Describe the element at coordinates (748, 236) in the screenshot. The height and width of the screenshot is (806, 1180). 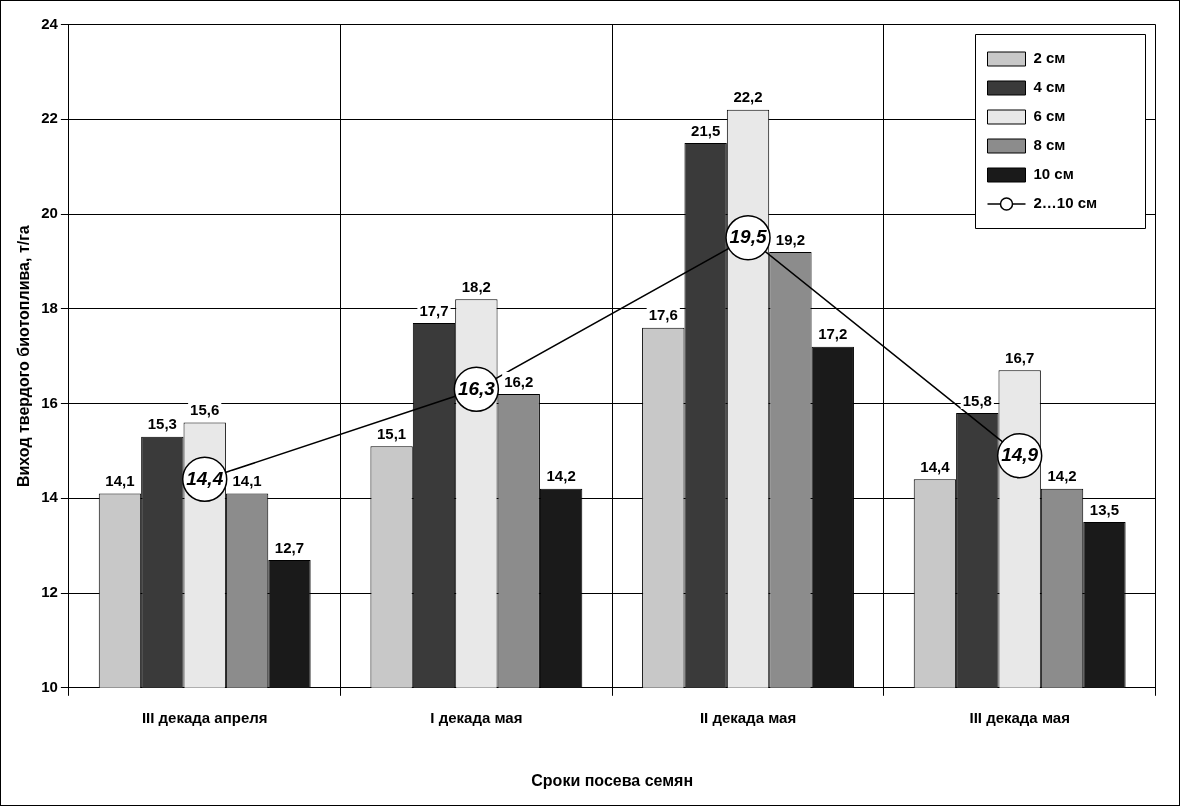
I see `data-label: 19,5` at that location.